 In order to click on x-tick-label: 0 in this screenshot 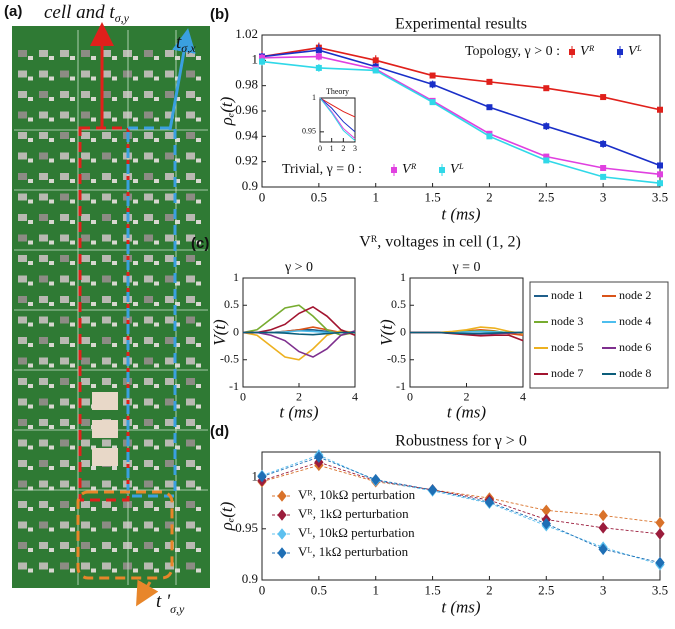, I will do `click(262, 590)`.